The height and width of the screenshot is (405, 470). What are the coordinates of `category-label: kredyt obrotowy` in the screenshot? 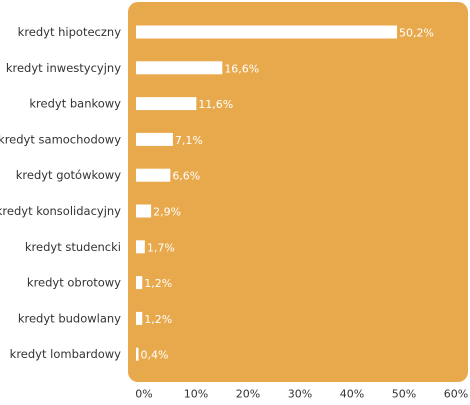 It's located at (74, 283).